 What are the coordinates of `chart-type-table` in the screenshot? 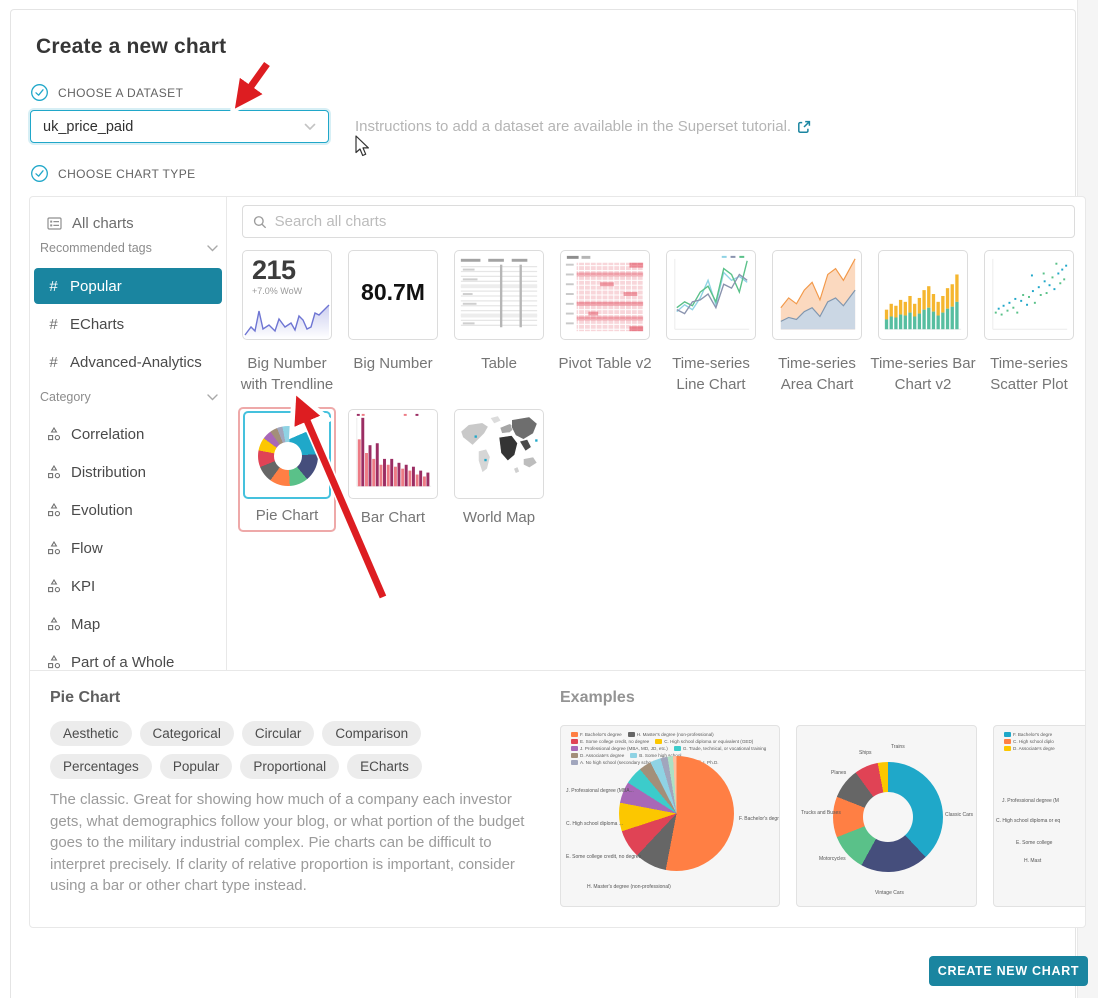 It's located at (499, 295).